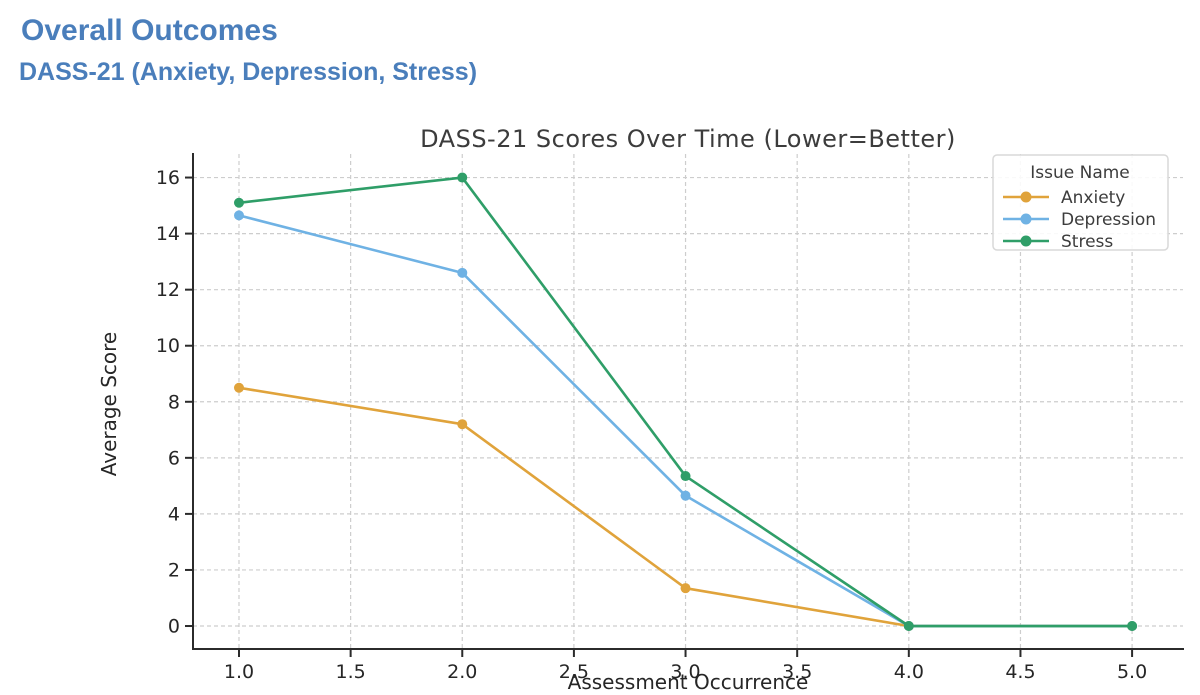 The image size is (1200, 695). What do you see at coordinates (1026, 241) in the screenshot?
I see `stress-marker-icon` at bounding box center [1026, 241].